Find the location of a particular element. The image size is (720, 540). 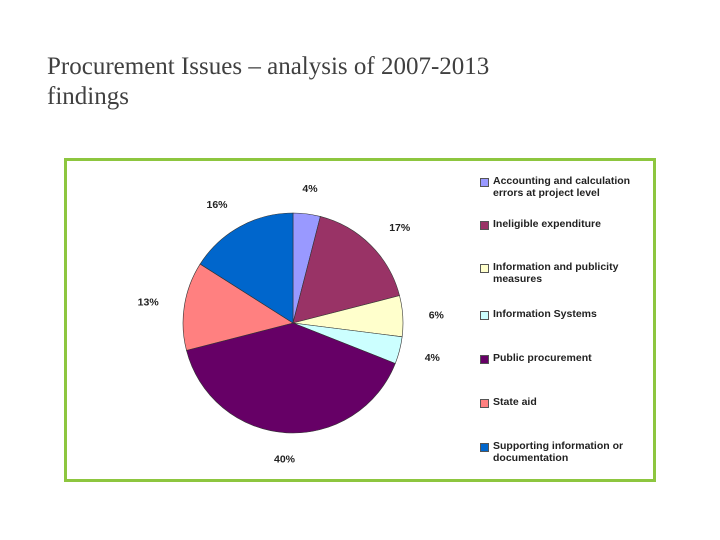

pie-label-public-procurement: 40% is located at coordinates (285, 460).